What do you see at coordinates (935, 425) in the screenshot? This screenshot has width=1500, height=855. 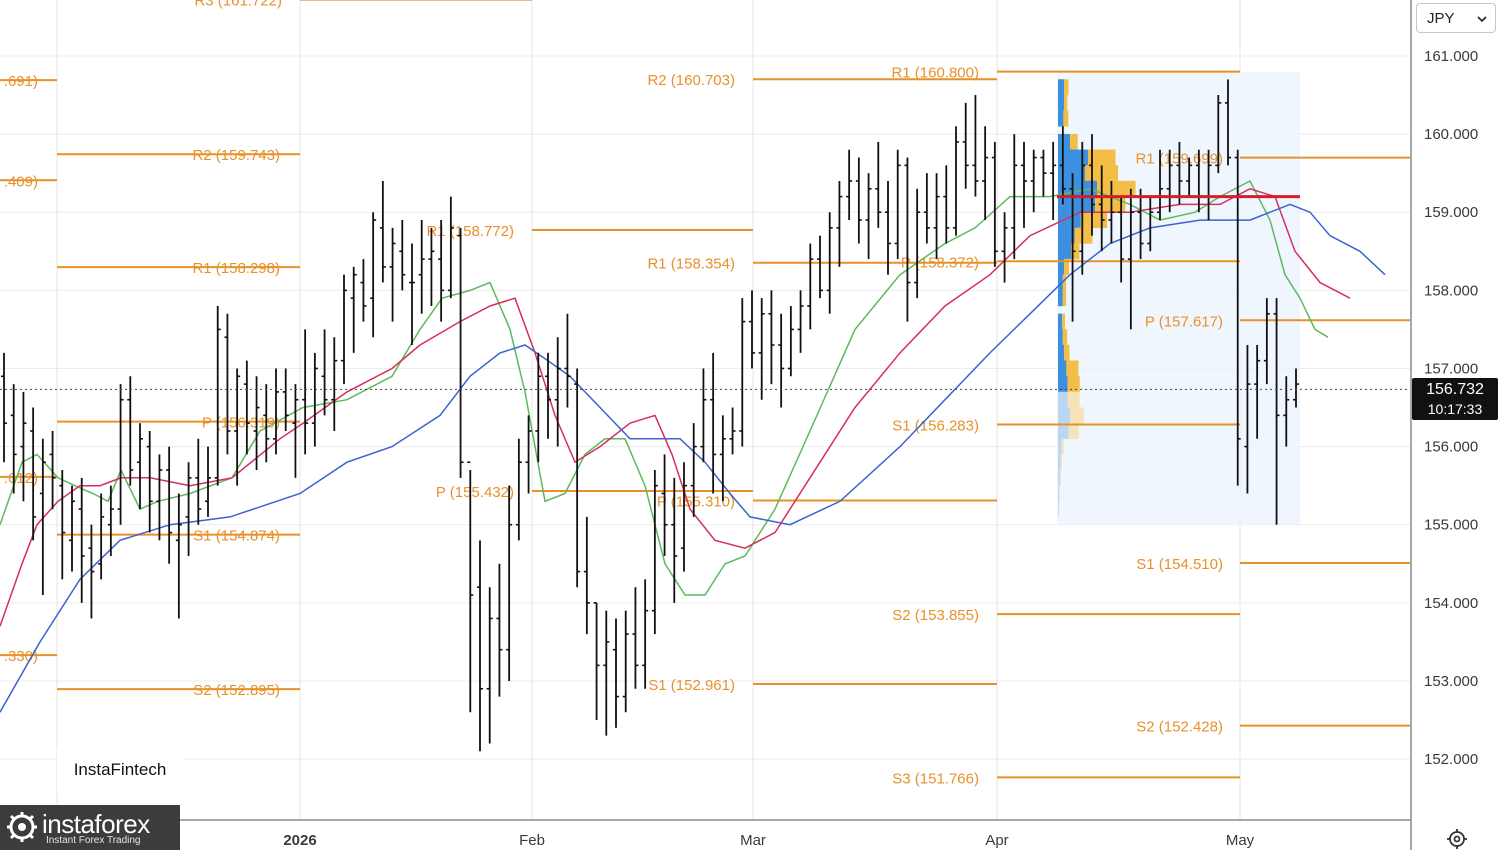 I see `pivot-label: S1 (156.283)` at bounding box center [935, 425].